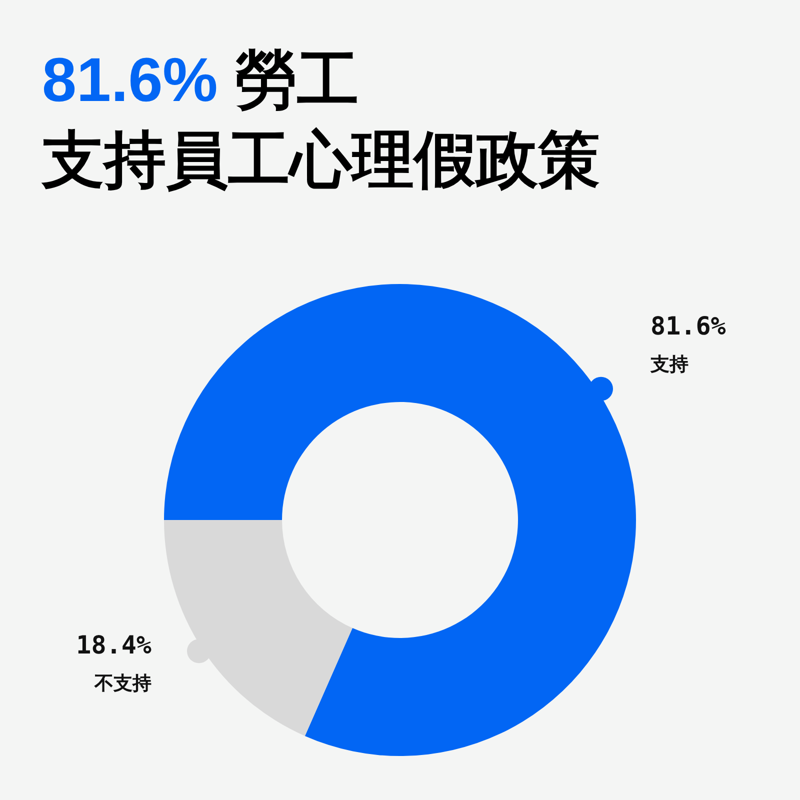 This screenshot has width=800, height=800. What do you see at coordinates (669, 365) in the screenshot?
I see `slice-label: 支持` at bounding box center [669, 365].